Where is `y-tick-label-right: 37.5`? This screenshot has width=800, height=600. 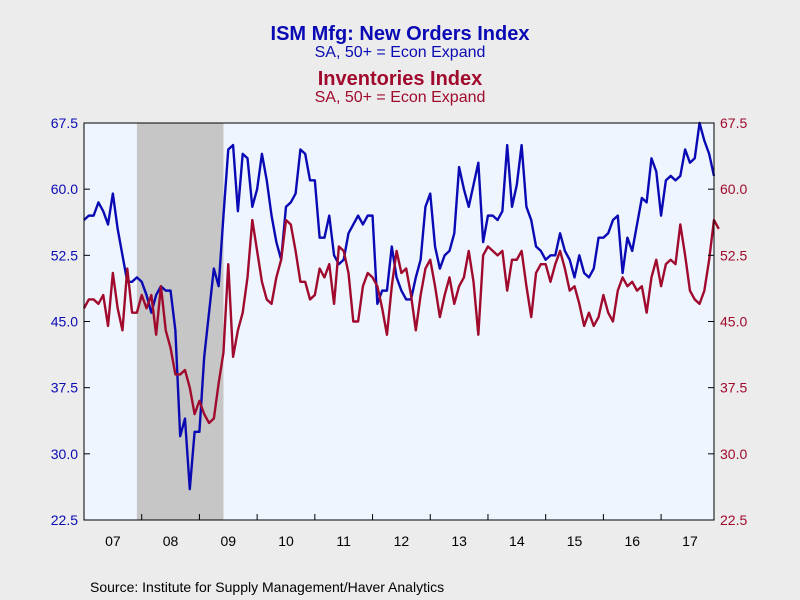 y-tick-label-right: 37.5 is located at coordinates (733, 388).